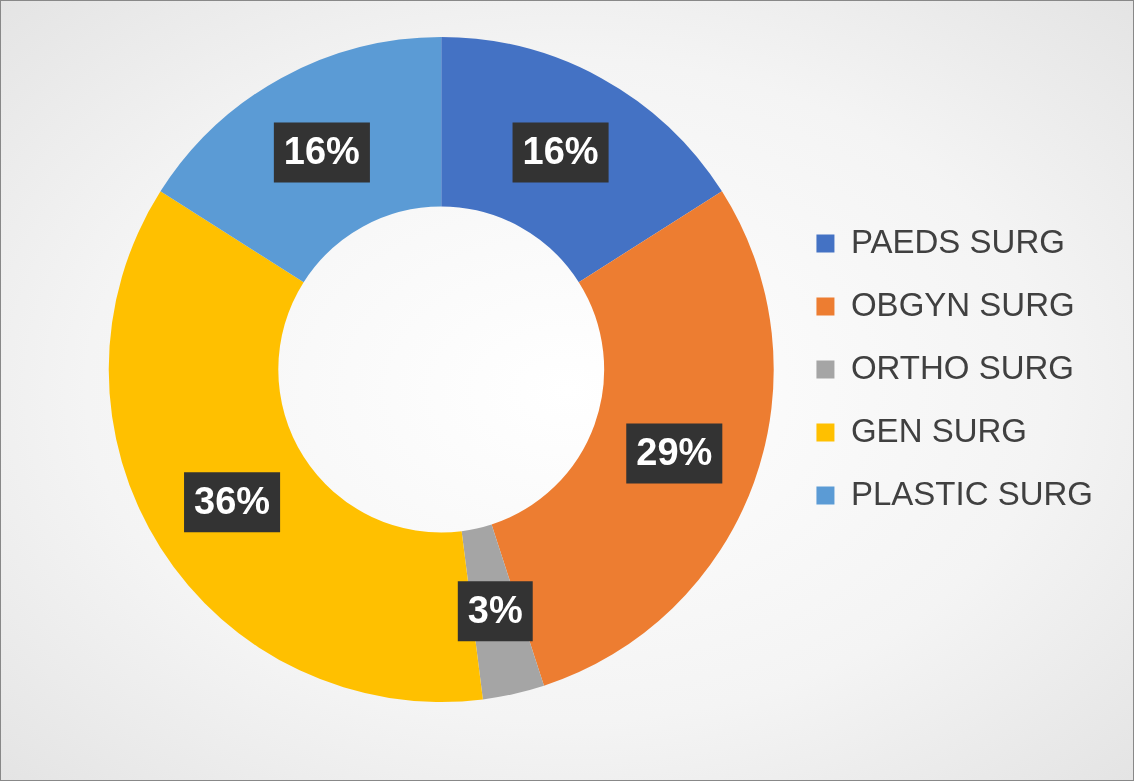  I want to click on legend-label: PLASTIC SURG, so click(972, 493).